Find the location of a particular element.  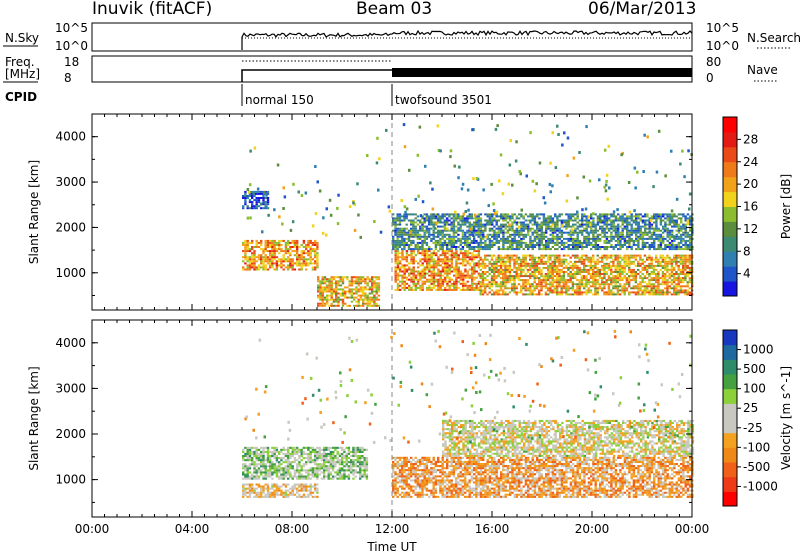

y-tick-label: 1000 is located at coordinates (70, 273).